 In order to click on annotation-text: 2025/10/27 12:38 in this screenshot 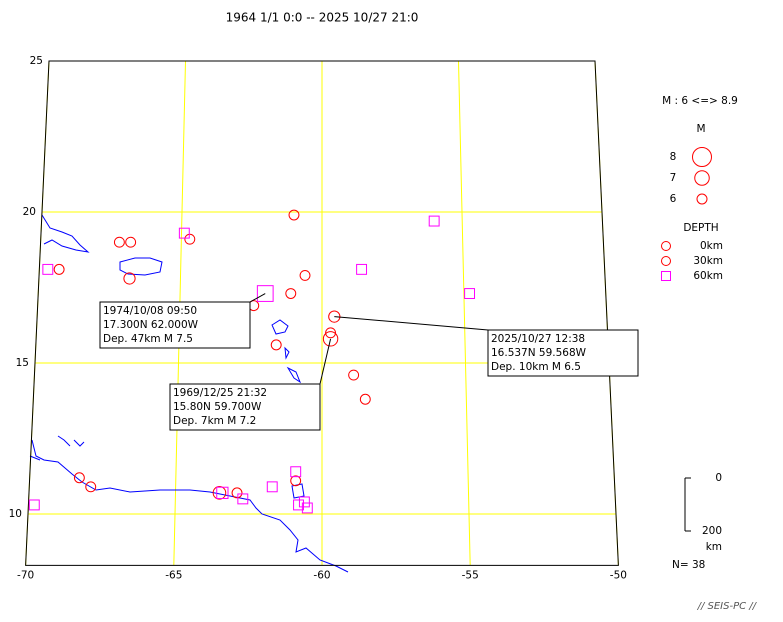, I will do `click(538, 339)`.